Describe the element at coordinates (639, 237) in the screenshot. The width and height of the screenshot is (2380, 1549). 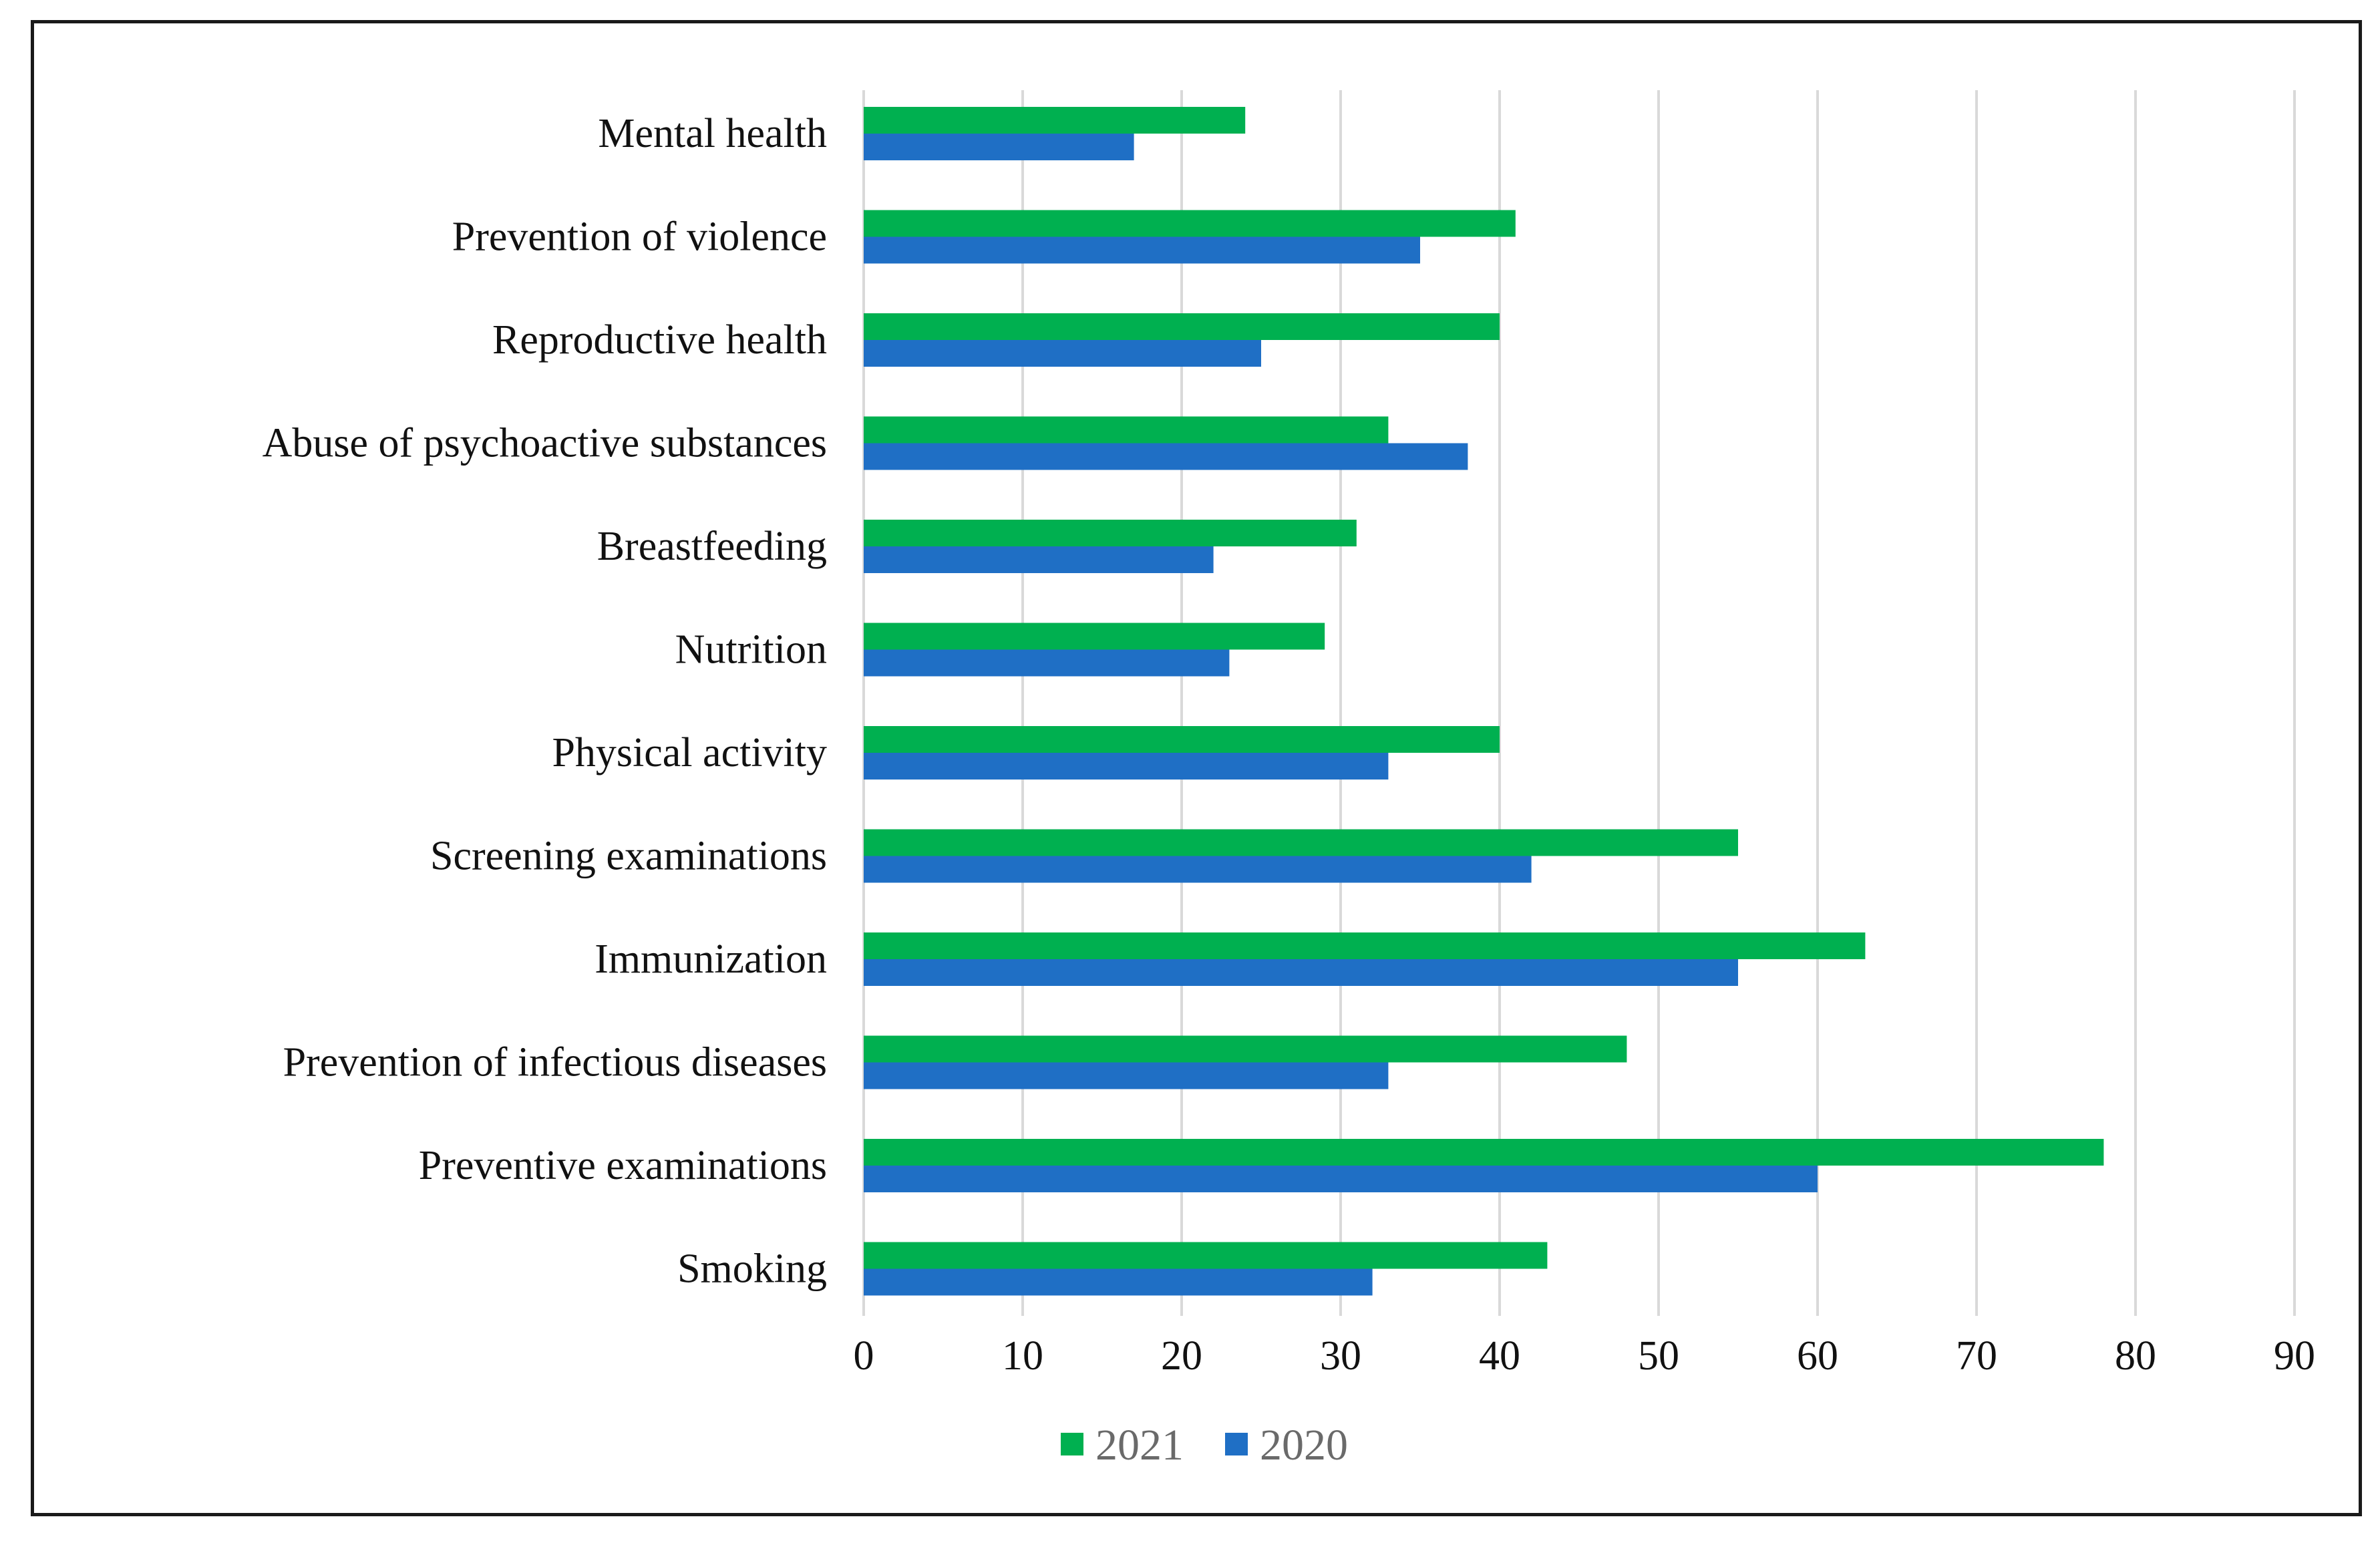
I see `category-label-prevention-of-violence: Prevention of violence` at that location.